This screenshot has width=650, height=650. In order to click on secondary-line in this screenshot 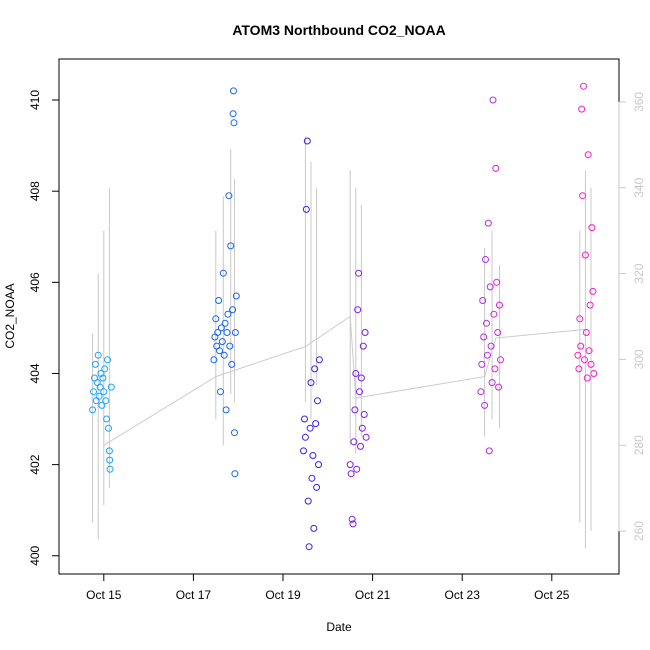, I will do `click(344, 380)`.